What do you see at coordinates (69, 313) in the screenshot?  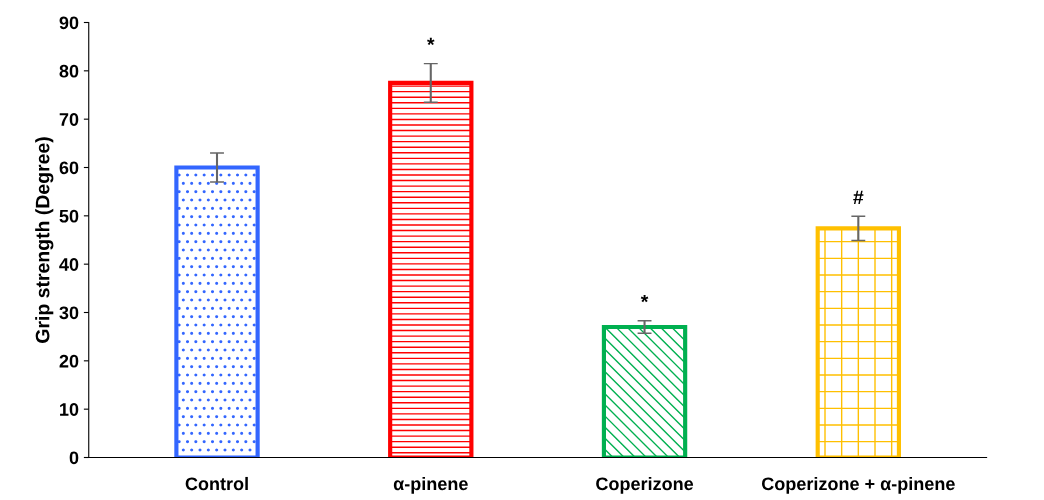 I see `y-tick-label: 30` at bounding box center [69, 313].